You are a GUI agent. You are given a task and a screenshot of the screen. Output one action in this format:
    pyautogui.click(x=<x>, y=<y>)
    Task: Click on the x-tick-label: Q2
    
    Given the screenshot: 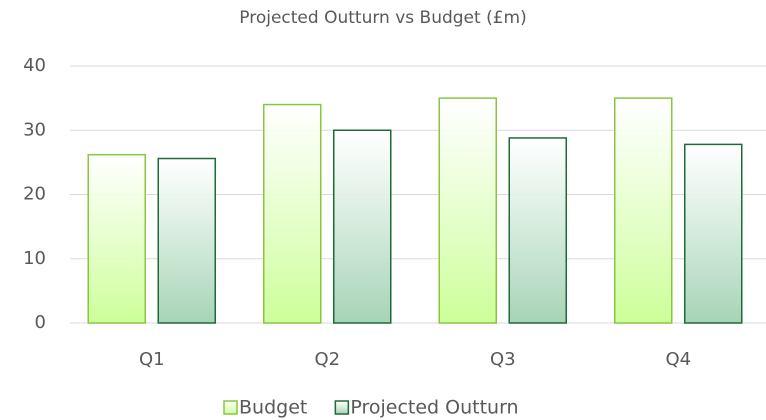 What is the action you would take?
    pyautogui.click(x=327, y=359)
    